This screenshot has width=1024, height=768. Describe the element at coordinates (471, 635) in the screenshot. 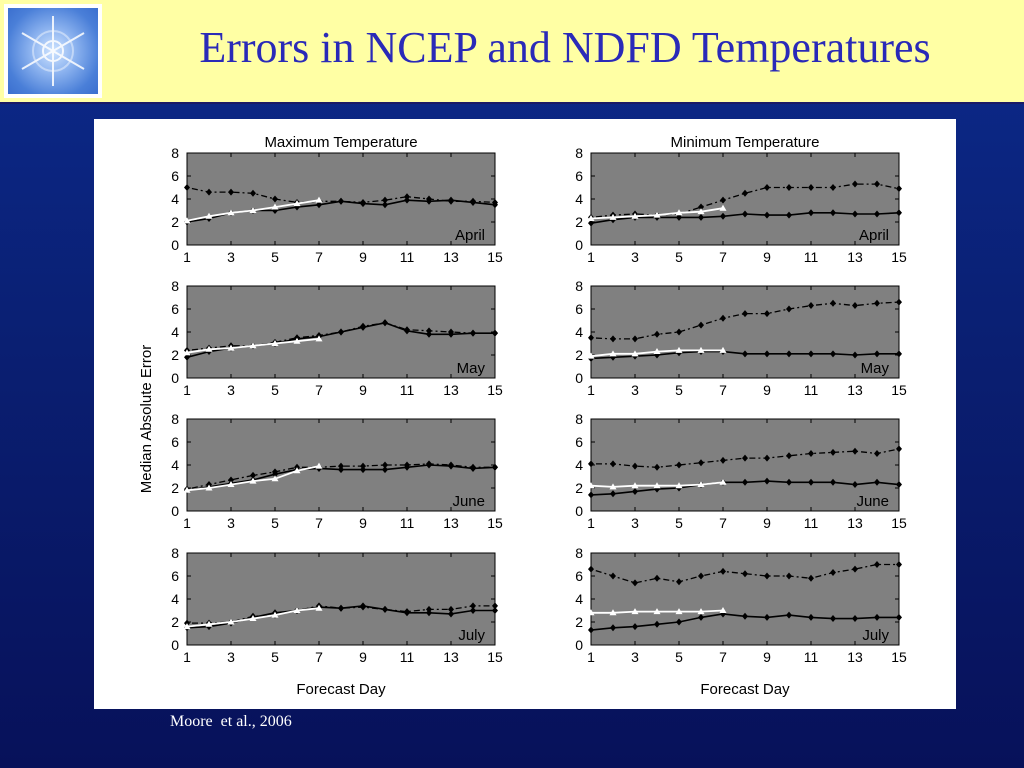

I see `month-label: July` at that location.